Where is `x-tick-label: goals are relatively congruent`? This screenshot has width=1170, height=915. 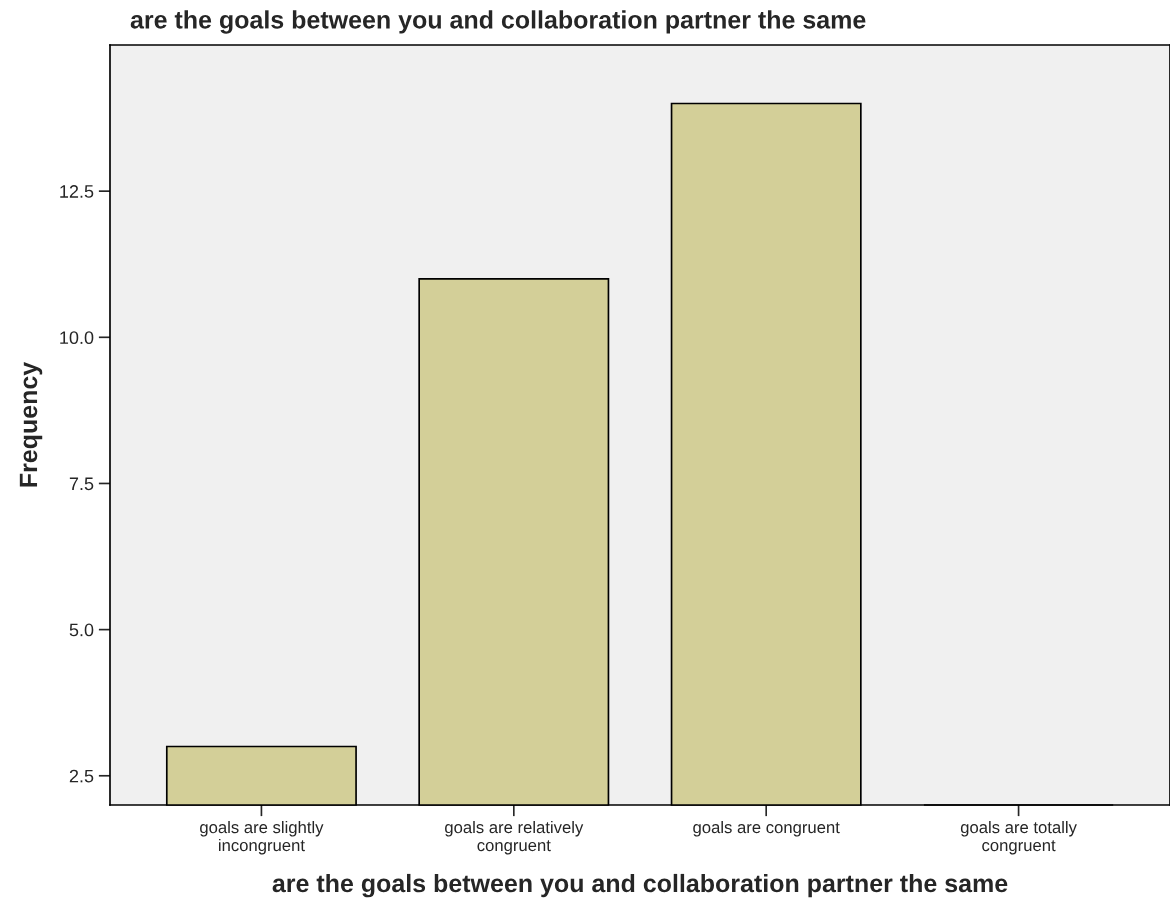 x-tick-label: goals are relatively congruent is located at coordinates (514, 837).